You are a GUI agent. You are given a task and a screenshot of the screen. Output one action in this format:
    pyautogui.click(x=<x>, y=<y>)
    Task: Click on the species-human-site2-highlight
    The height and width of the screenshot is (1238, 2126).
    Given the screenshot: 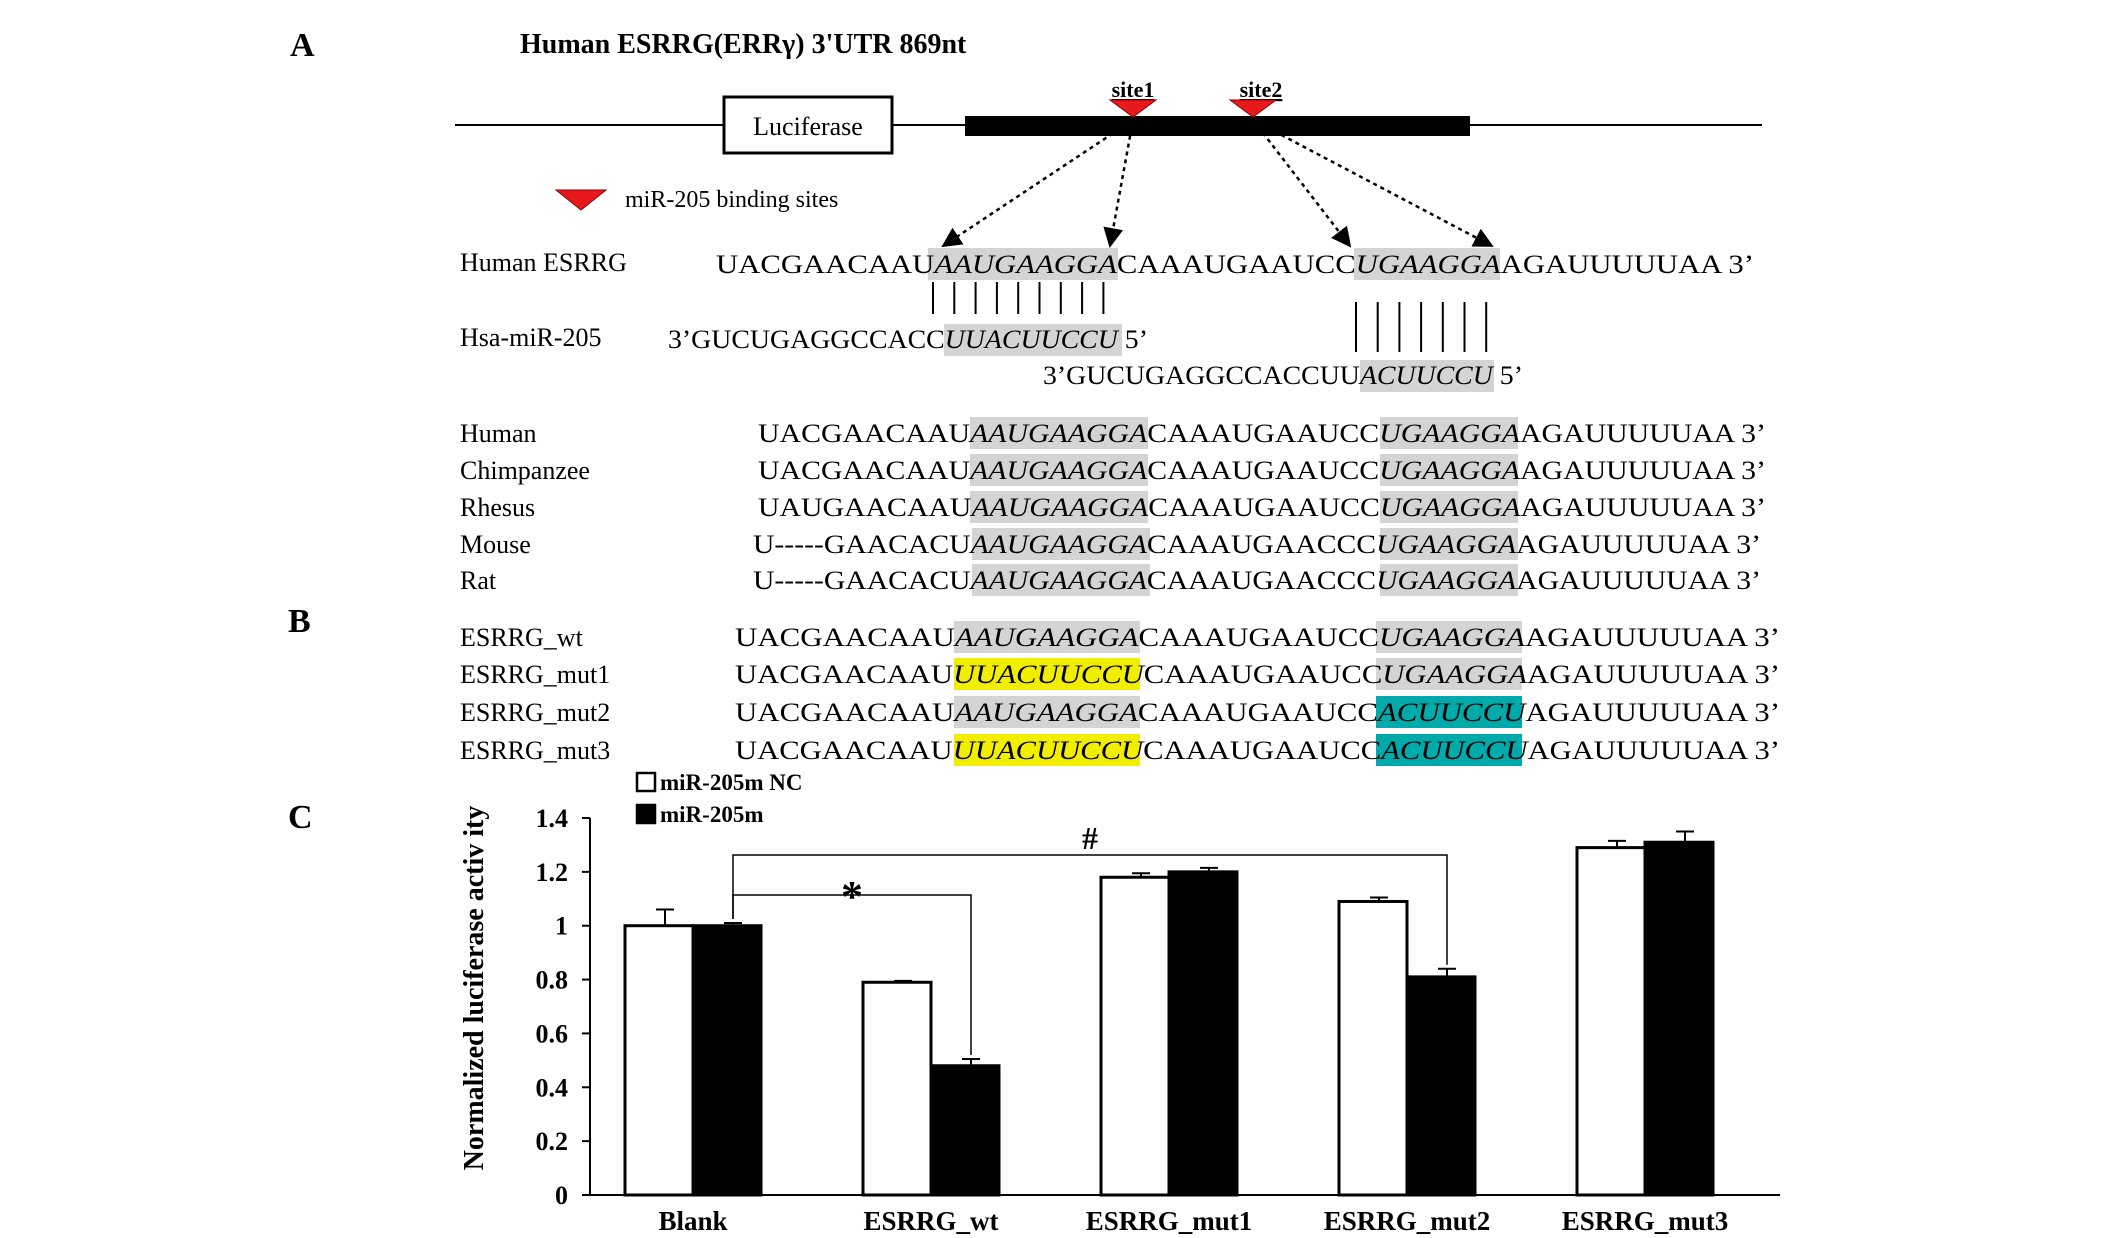 What is the action you would take?
    pyautogui.click(x=1449, y=433)
    